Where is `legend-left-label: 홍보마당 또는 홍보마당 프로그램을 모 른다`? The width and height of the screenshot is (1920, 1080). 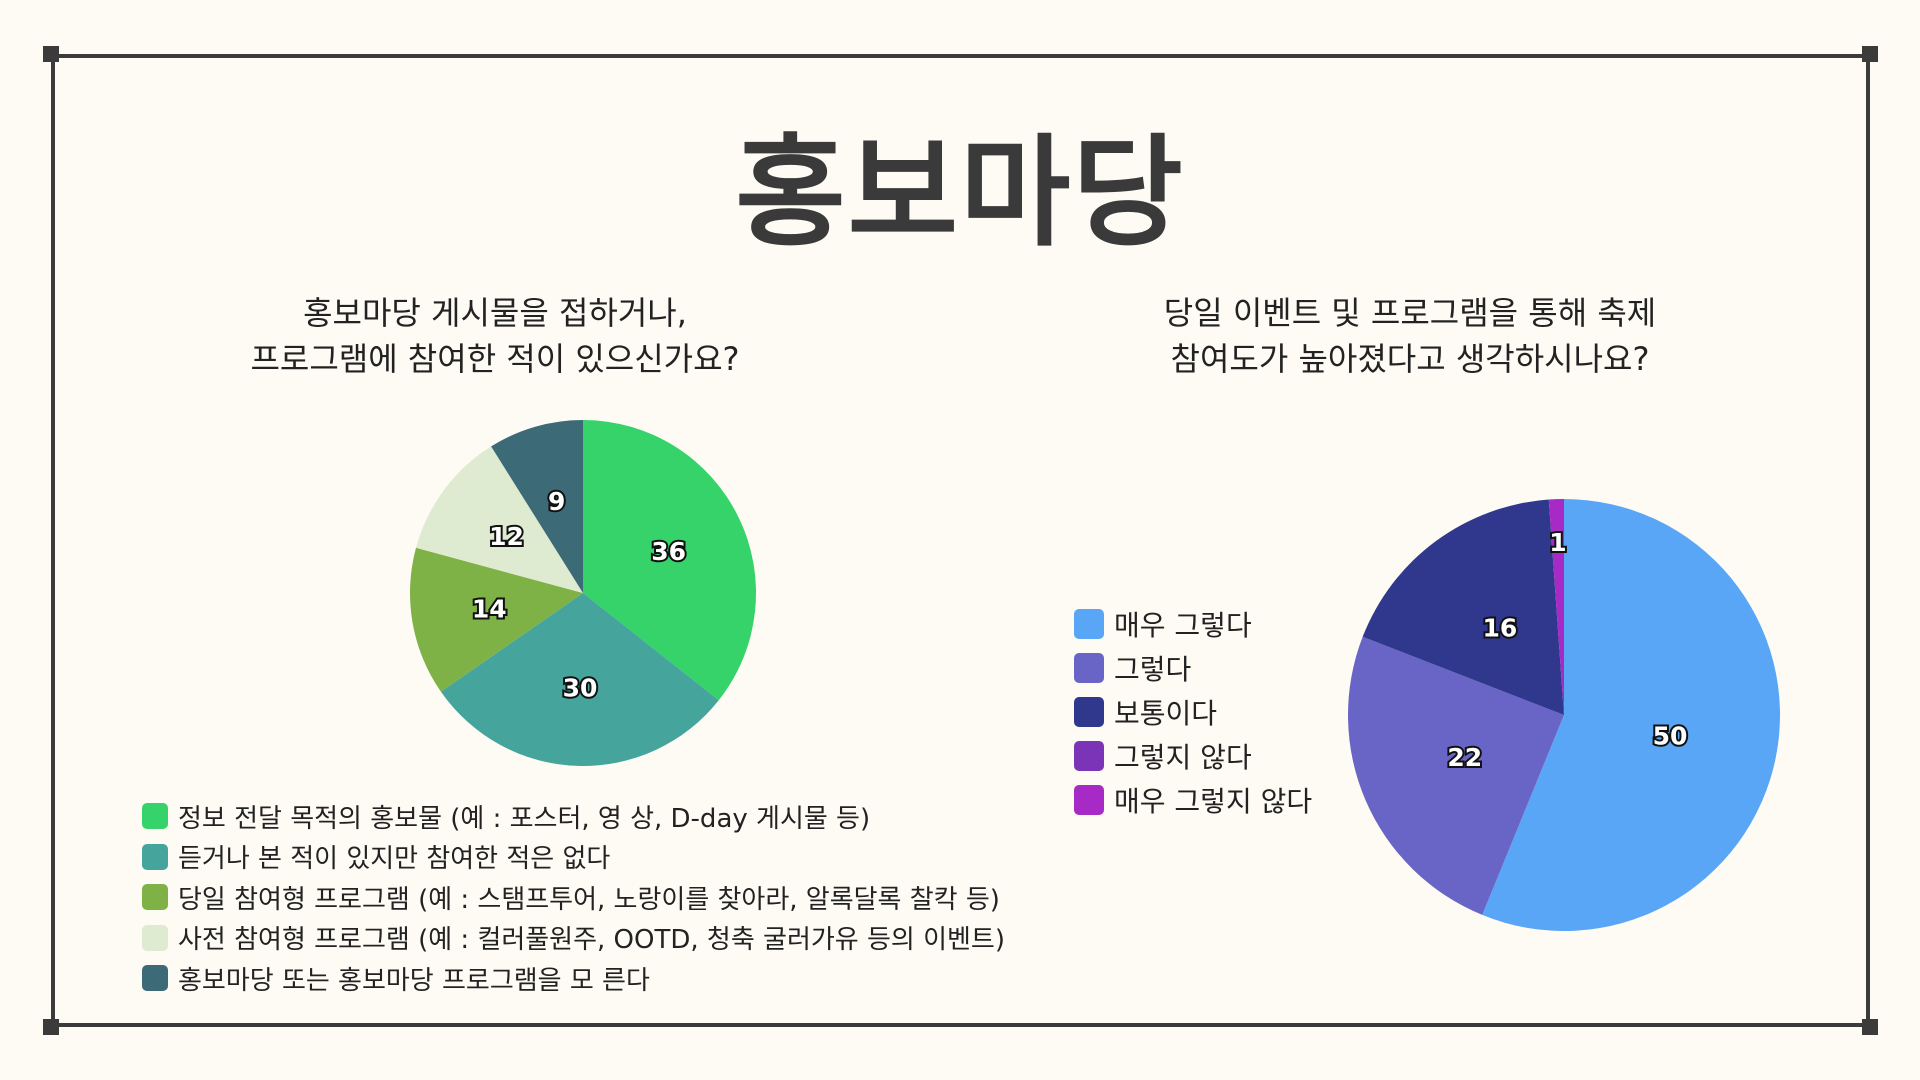
legend-left-label: 홍보마당 또는 홍보마당 프로그램을 모 른다 is located at coordinates (414, 980).